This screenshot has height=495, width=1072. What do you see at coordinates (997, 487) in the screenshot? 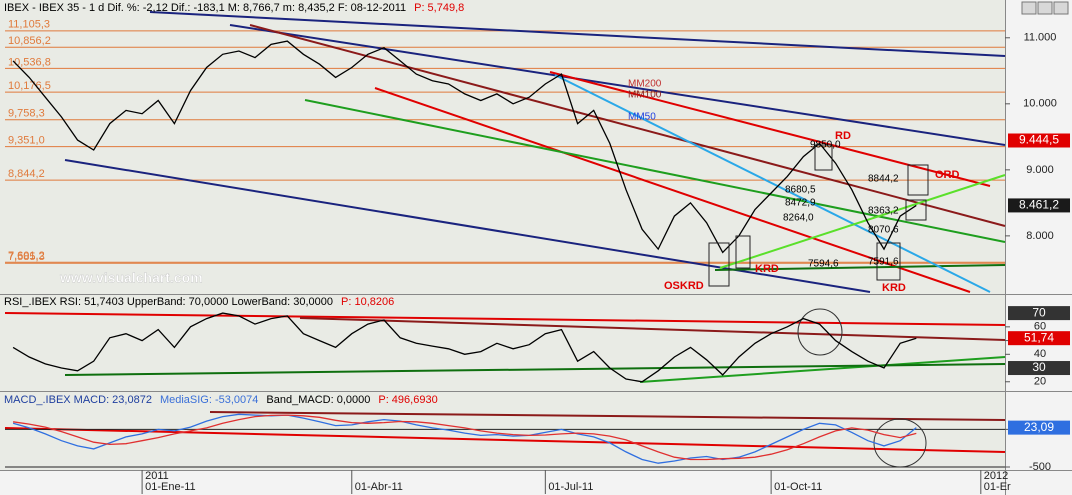
I see `x-tick-label: 01-Er` at bounding box center [997, 487].